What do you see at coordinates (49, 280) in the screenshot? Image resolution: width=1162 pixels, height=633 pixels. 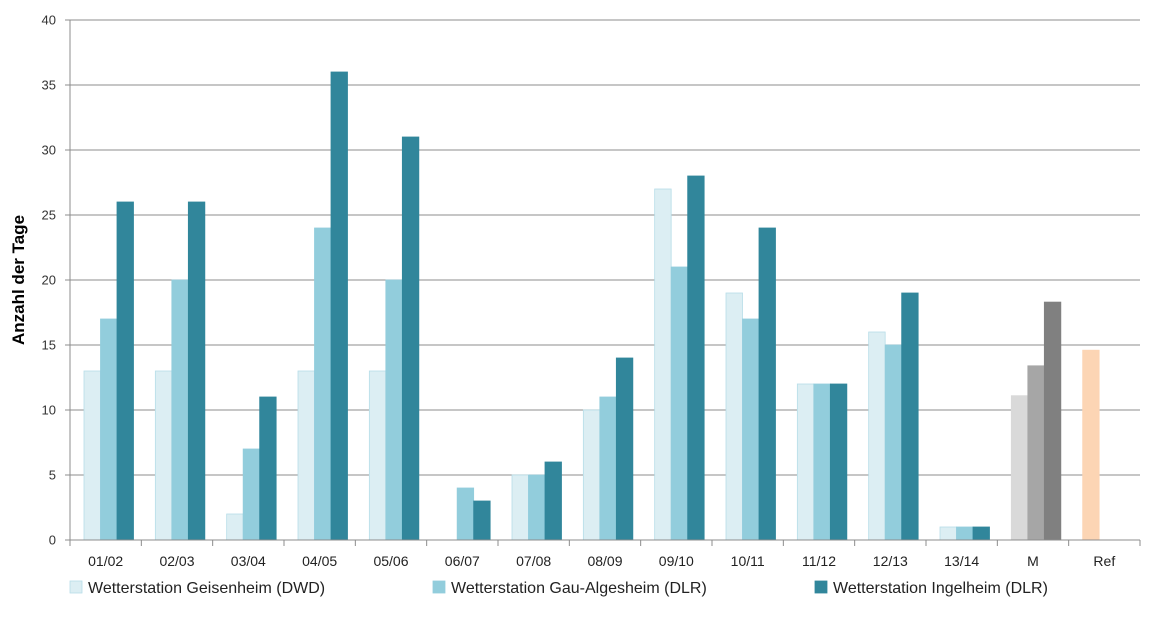 I see `y-tick-label: 20` at bounding box center [49, 280].